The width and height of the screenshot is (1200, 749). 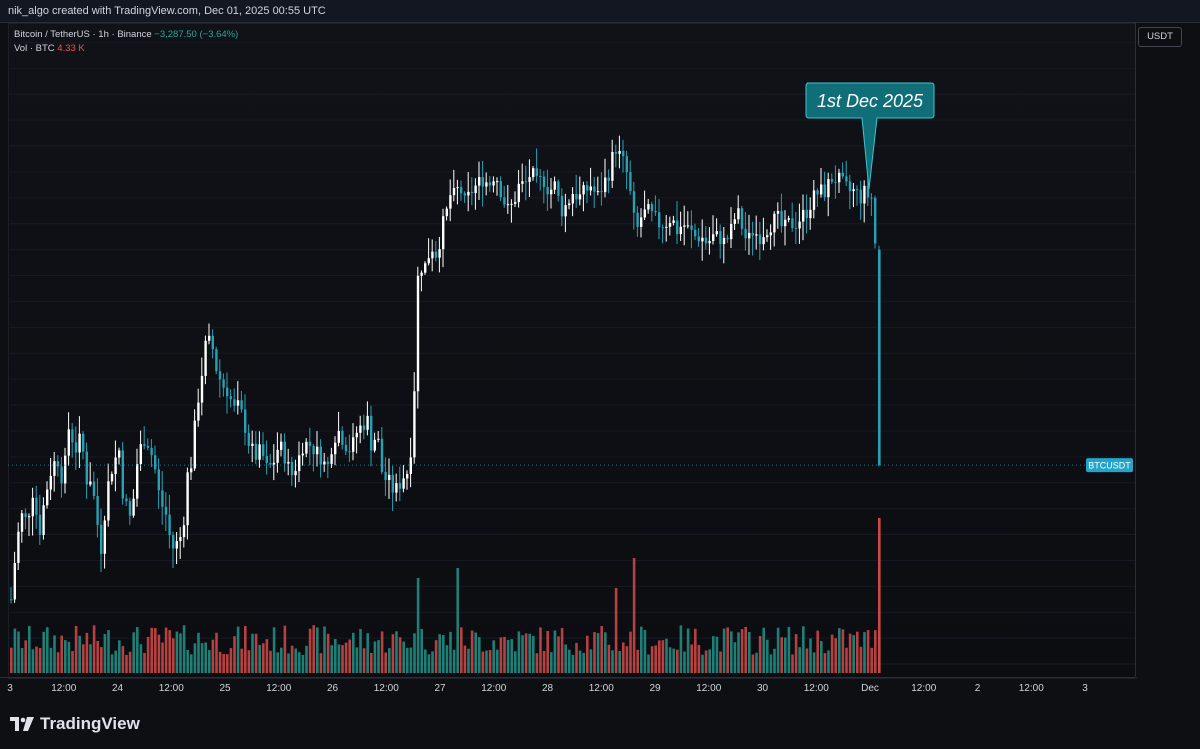 I want to click on time-axis, so click(x=567, y=688).